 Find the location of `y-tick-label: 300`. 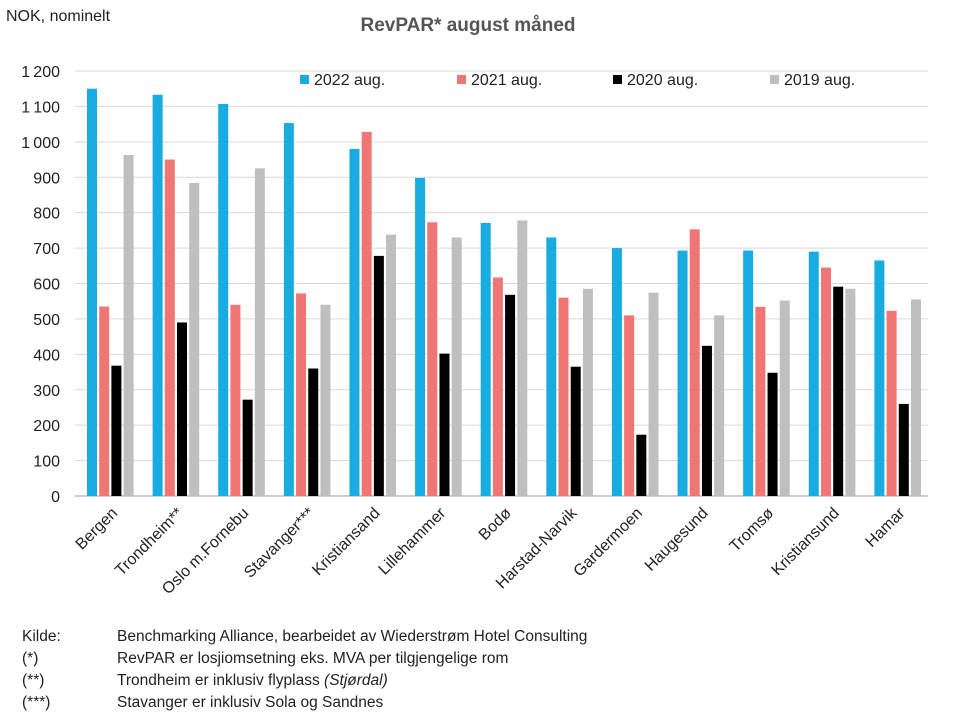

y-tick-label: 300 is located at coordinates (46, 391).